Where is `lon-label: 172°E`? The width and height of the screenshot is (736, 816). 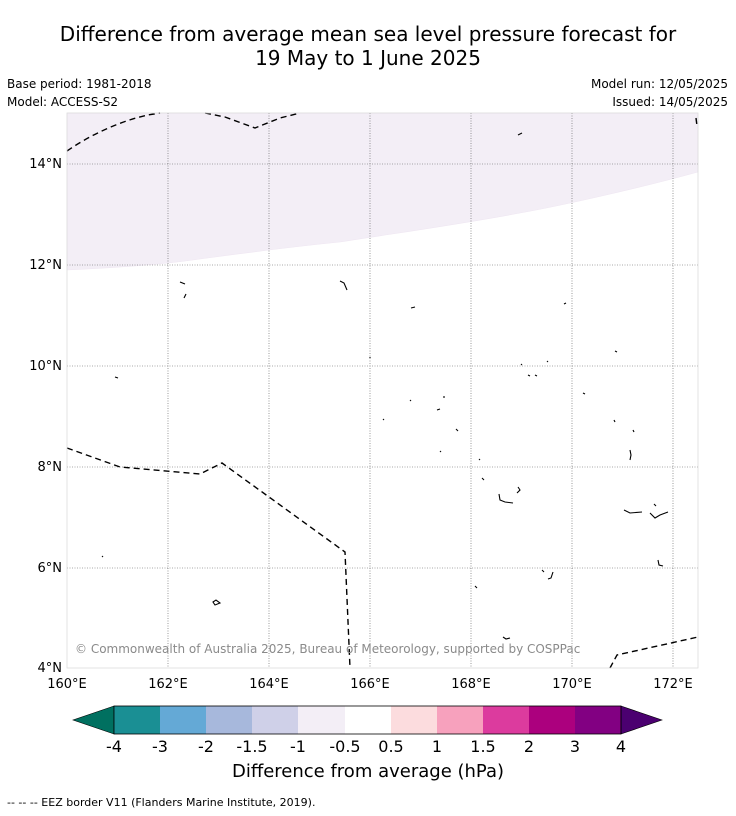
lon-label: 172°E is located at coordinates (673, 684).